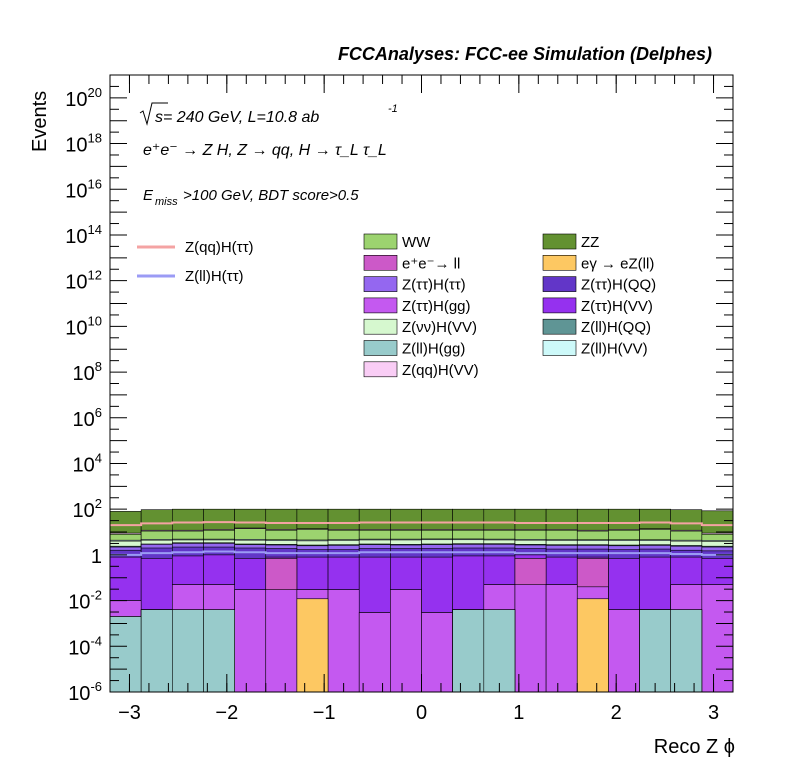 The height and width of the screenshot is (772, 796). Describe the element at coordinates (436, 306) in the screenshot. I see `legend-fill-label: Z(ττ)H(gg)` at that location.